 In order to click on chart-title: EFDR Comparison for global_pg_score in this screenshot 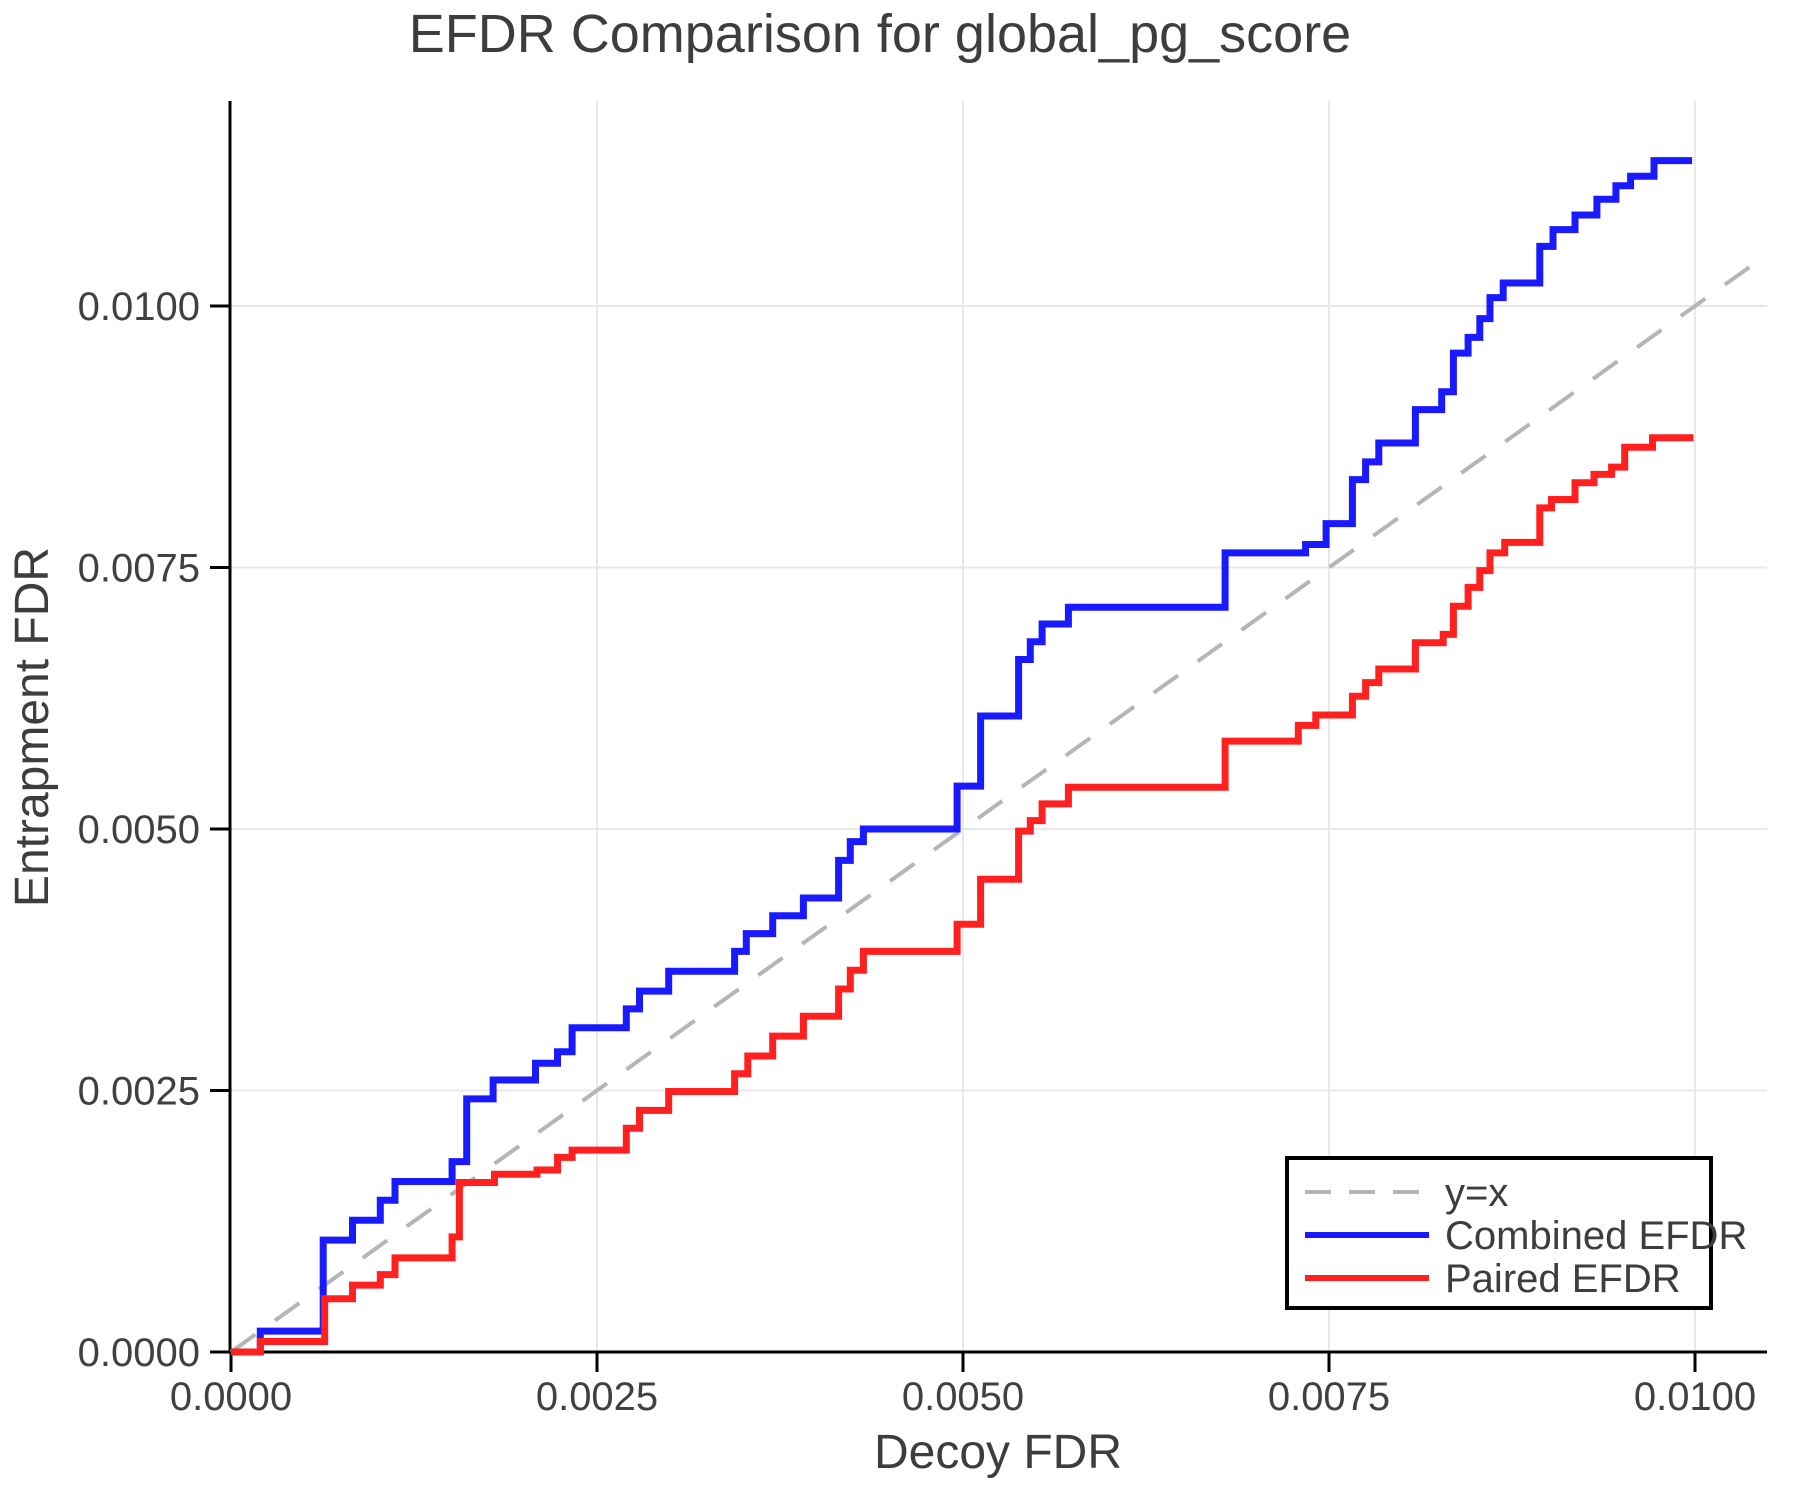, I will do `click(880, 34)`.